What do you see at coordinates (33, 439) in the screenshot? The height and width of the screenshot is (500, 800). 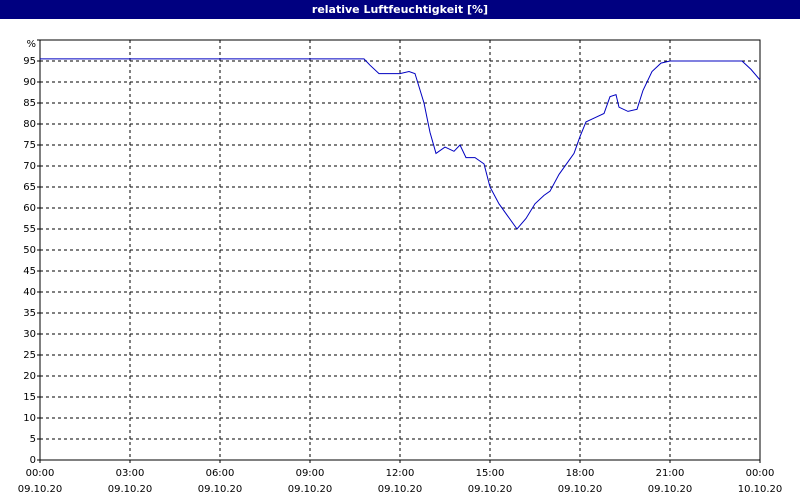 I see `y-tick-label: 5` at bounding box center [33, 439].